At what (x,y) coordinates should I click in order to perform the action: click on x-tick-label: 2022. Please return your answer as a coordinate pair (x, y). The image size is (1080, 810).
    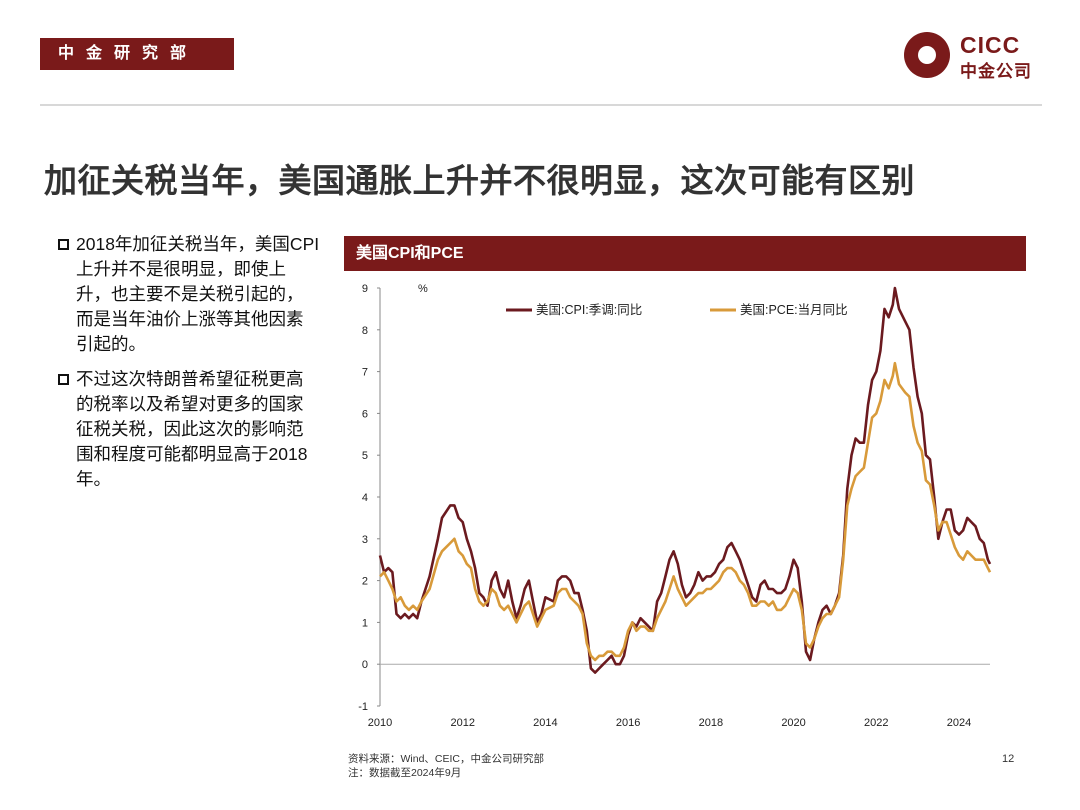
    Looking at the image, I should click on (876, 723).